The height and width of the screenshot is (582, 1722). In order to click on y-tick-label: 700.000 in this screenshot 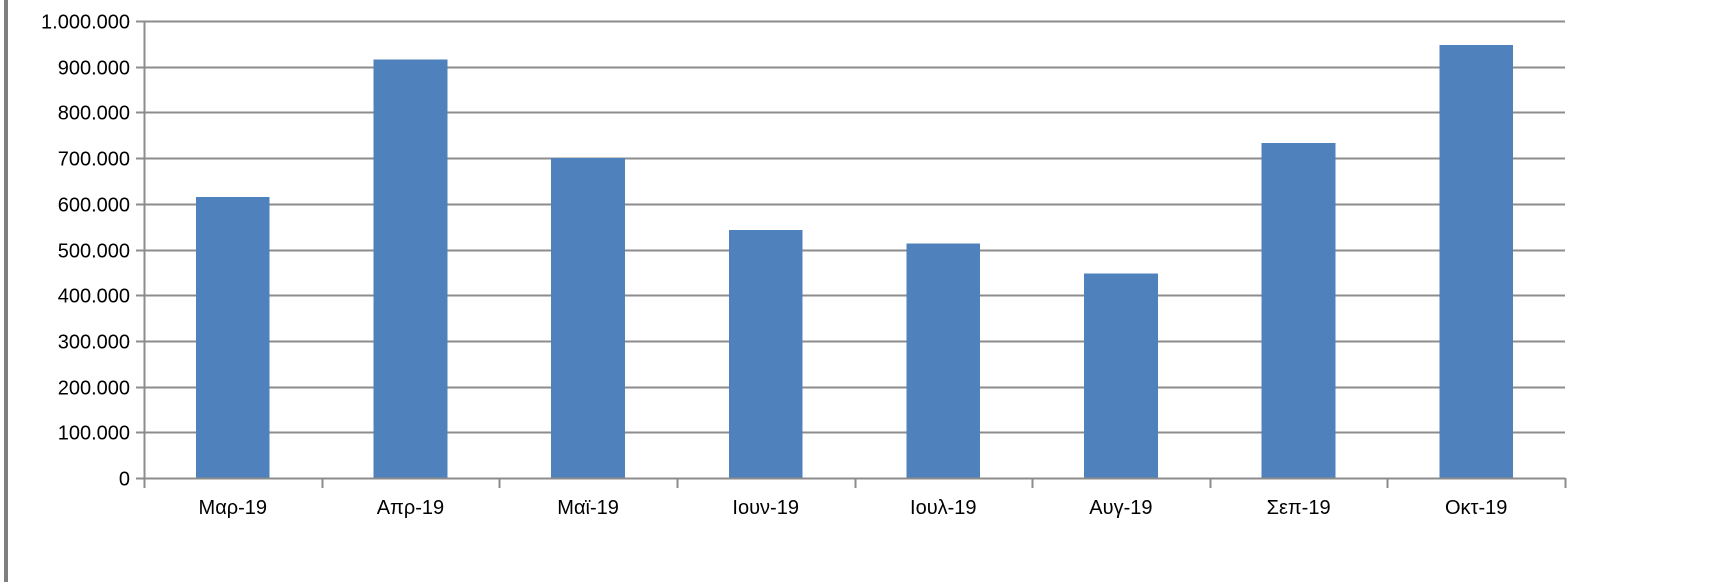, I will do `click(94, 160)`.